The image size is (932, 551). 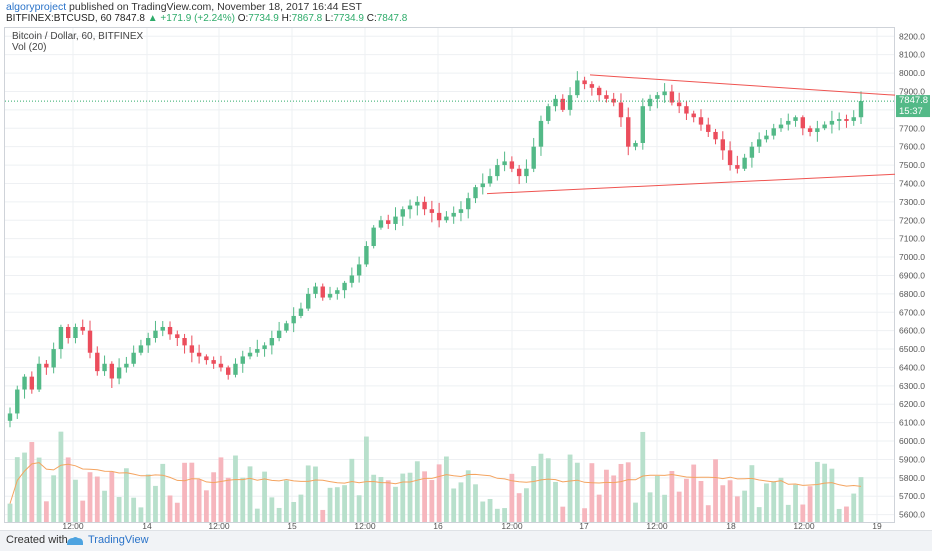 What do you see at coordinates (37, 540) in the screenshot?
I see `created-with-label: Created with` at bounding box center [37, 540].